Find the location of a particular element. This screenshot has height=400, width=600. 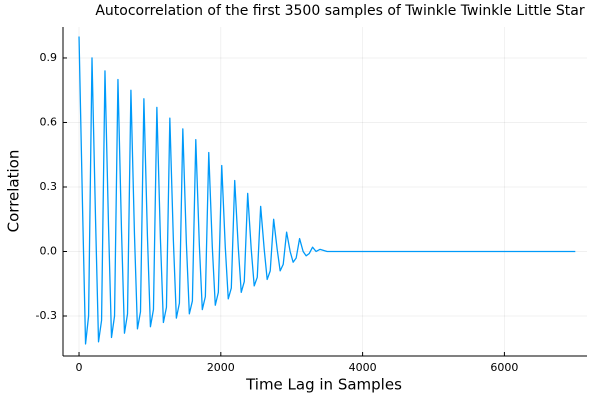

x-tick-label: 6000 is located at coordinates (504, 367).